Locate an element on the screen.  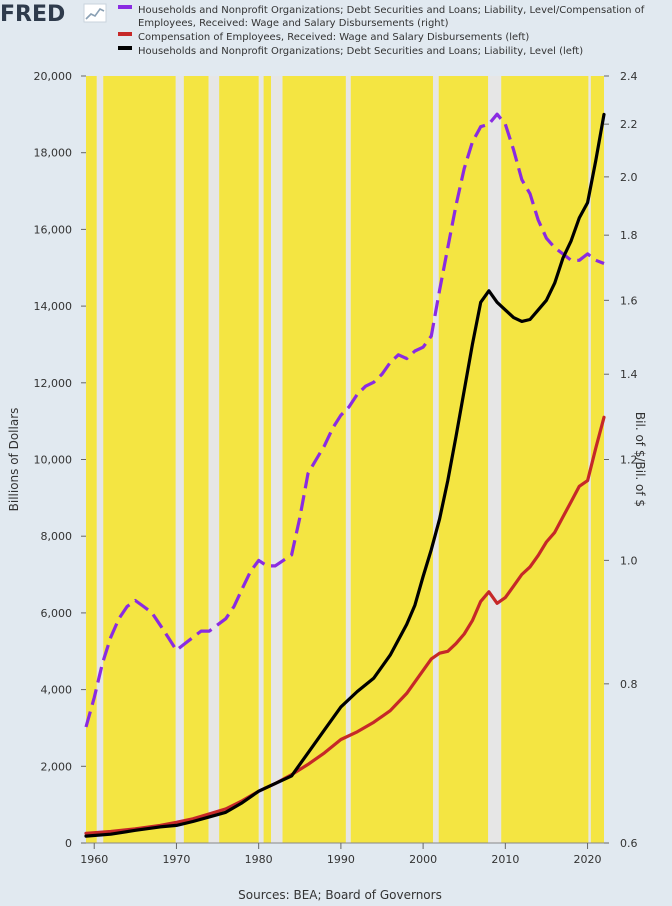
x-axis-tick-label: 2010 is located at coordinates (505, 859).